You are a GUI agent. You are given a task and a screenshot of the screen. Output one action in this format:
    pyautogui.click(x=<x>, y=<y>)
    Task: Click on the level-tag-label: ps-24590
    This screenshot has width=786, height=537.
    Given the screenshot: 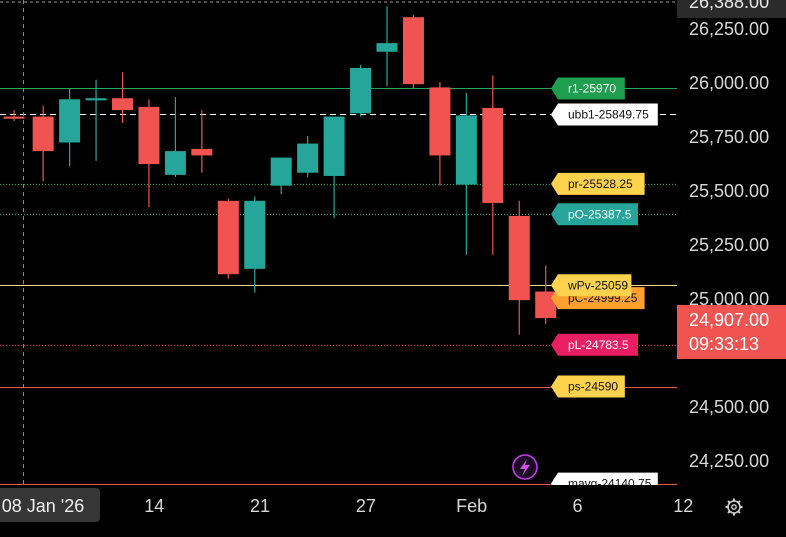 What is the action you would take?
    pyautogui.click(x=593, y=387)
    